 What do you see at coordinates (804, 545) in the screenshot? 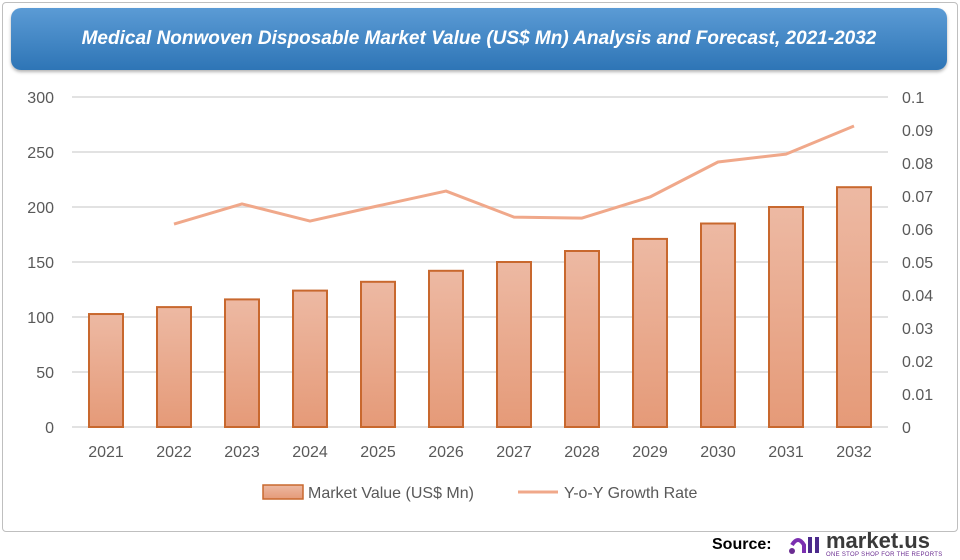
I see `logo-icon` at bounding box center [804, 545].